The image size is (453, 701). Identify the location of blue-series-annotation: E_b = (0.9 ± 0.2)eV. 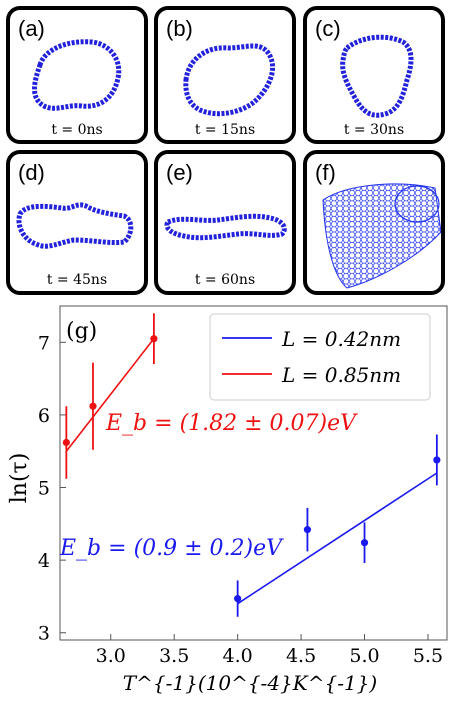
(171, 548).